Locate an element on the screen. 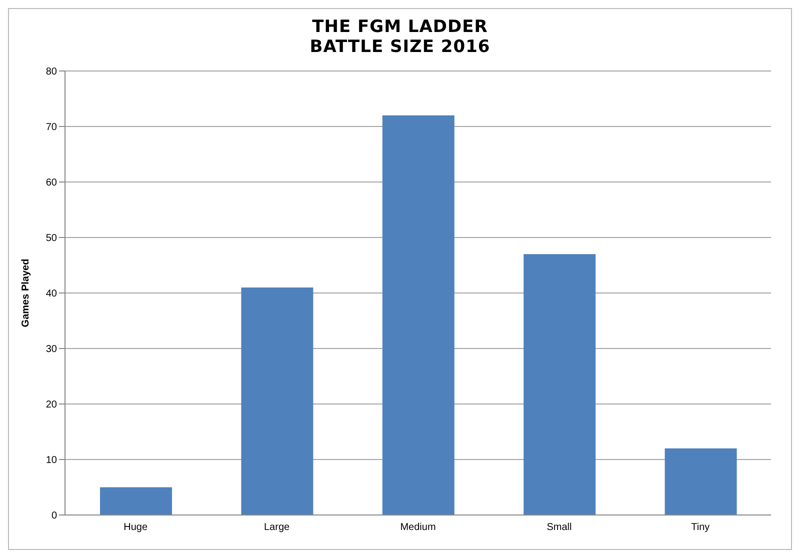 This screenshot has height=558, width=800. chart-title: THE FGM LADDER BATTLE SIZE 2016 is located at coordinates (400, 37).